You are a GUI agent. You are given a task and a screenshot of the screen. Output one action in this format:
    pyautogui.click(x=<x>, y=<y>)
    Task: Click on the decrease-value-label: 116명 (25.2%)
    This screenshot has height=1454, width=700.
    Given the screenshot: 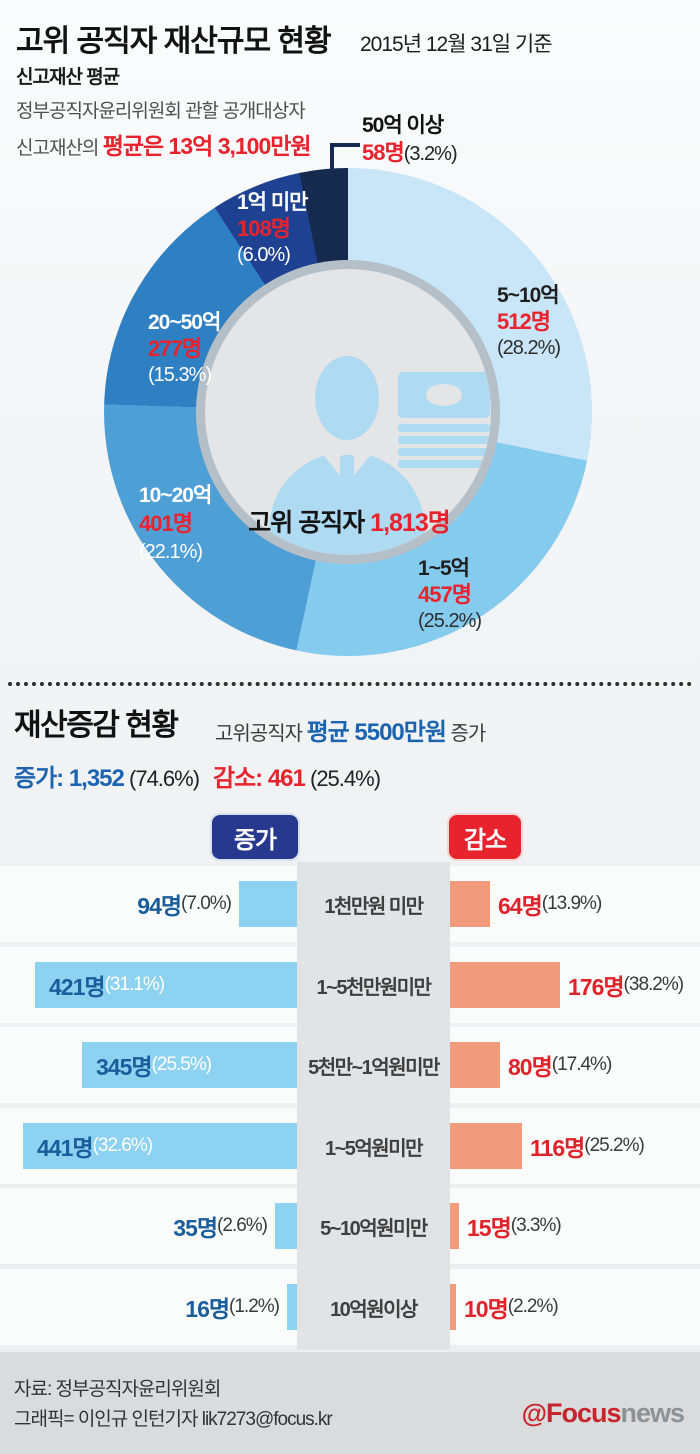 What is the action you would take?
    pyautogui.click(x=587, y=1148)
    